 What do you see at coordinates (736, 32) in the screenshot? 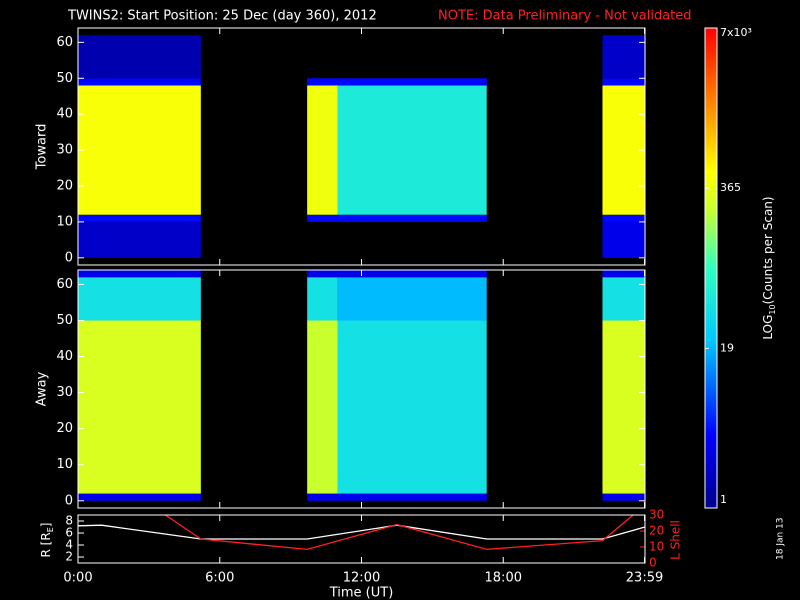
I see `colorbar-tick-label: 7x10³` at bounding box center [736, 32].